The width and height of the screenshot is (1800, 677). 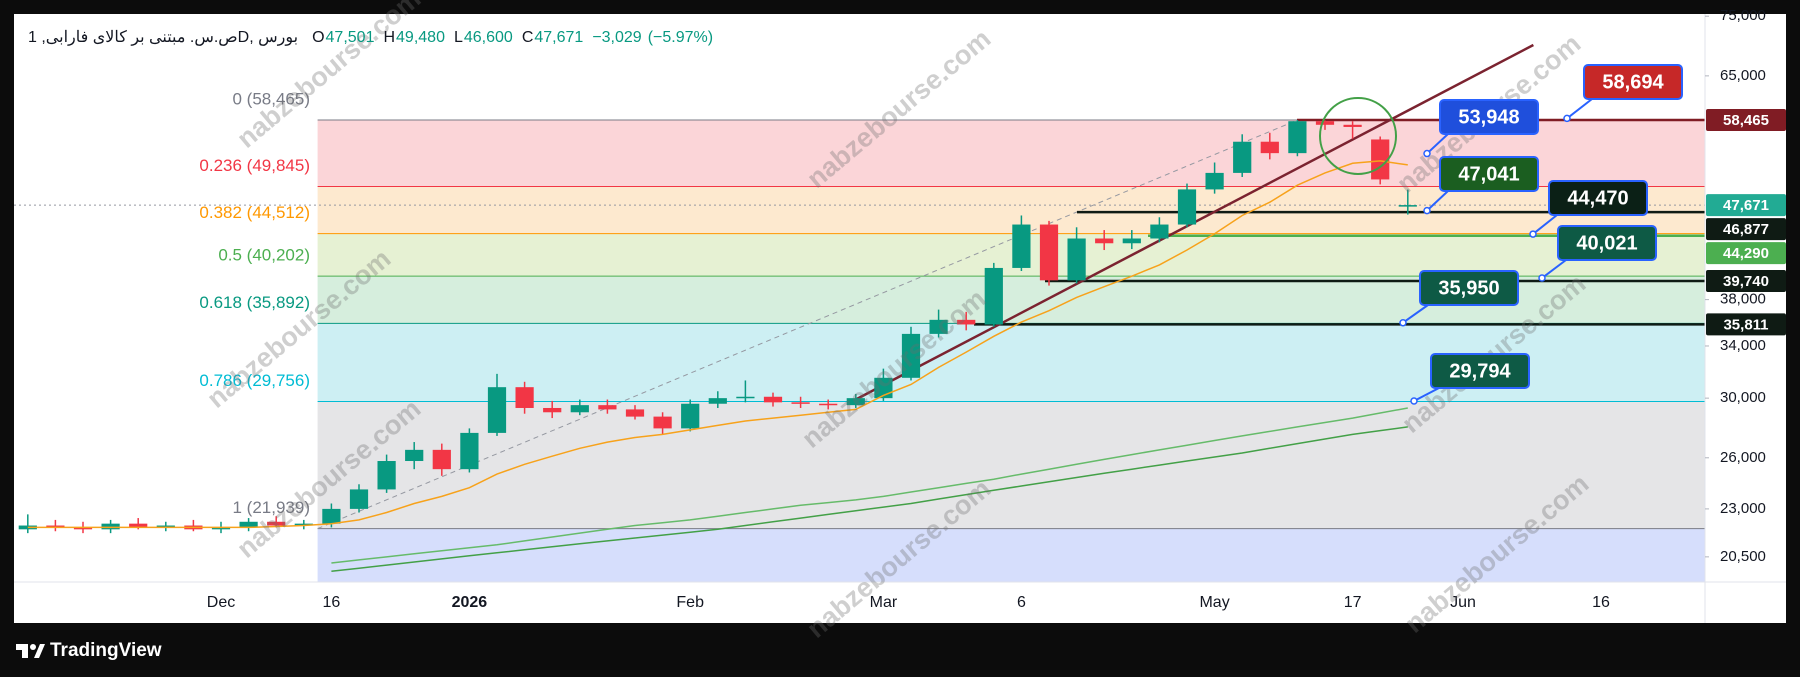 I want to click on fib-level-label: 0.382 (44,512), so click(x=254, y=212).